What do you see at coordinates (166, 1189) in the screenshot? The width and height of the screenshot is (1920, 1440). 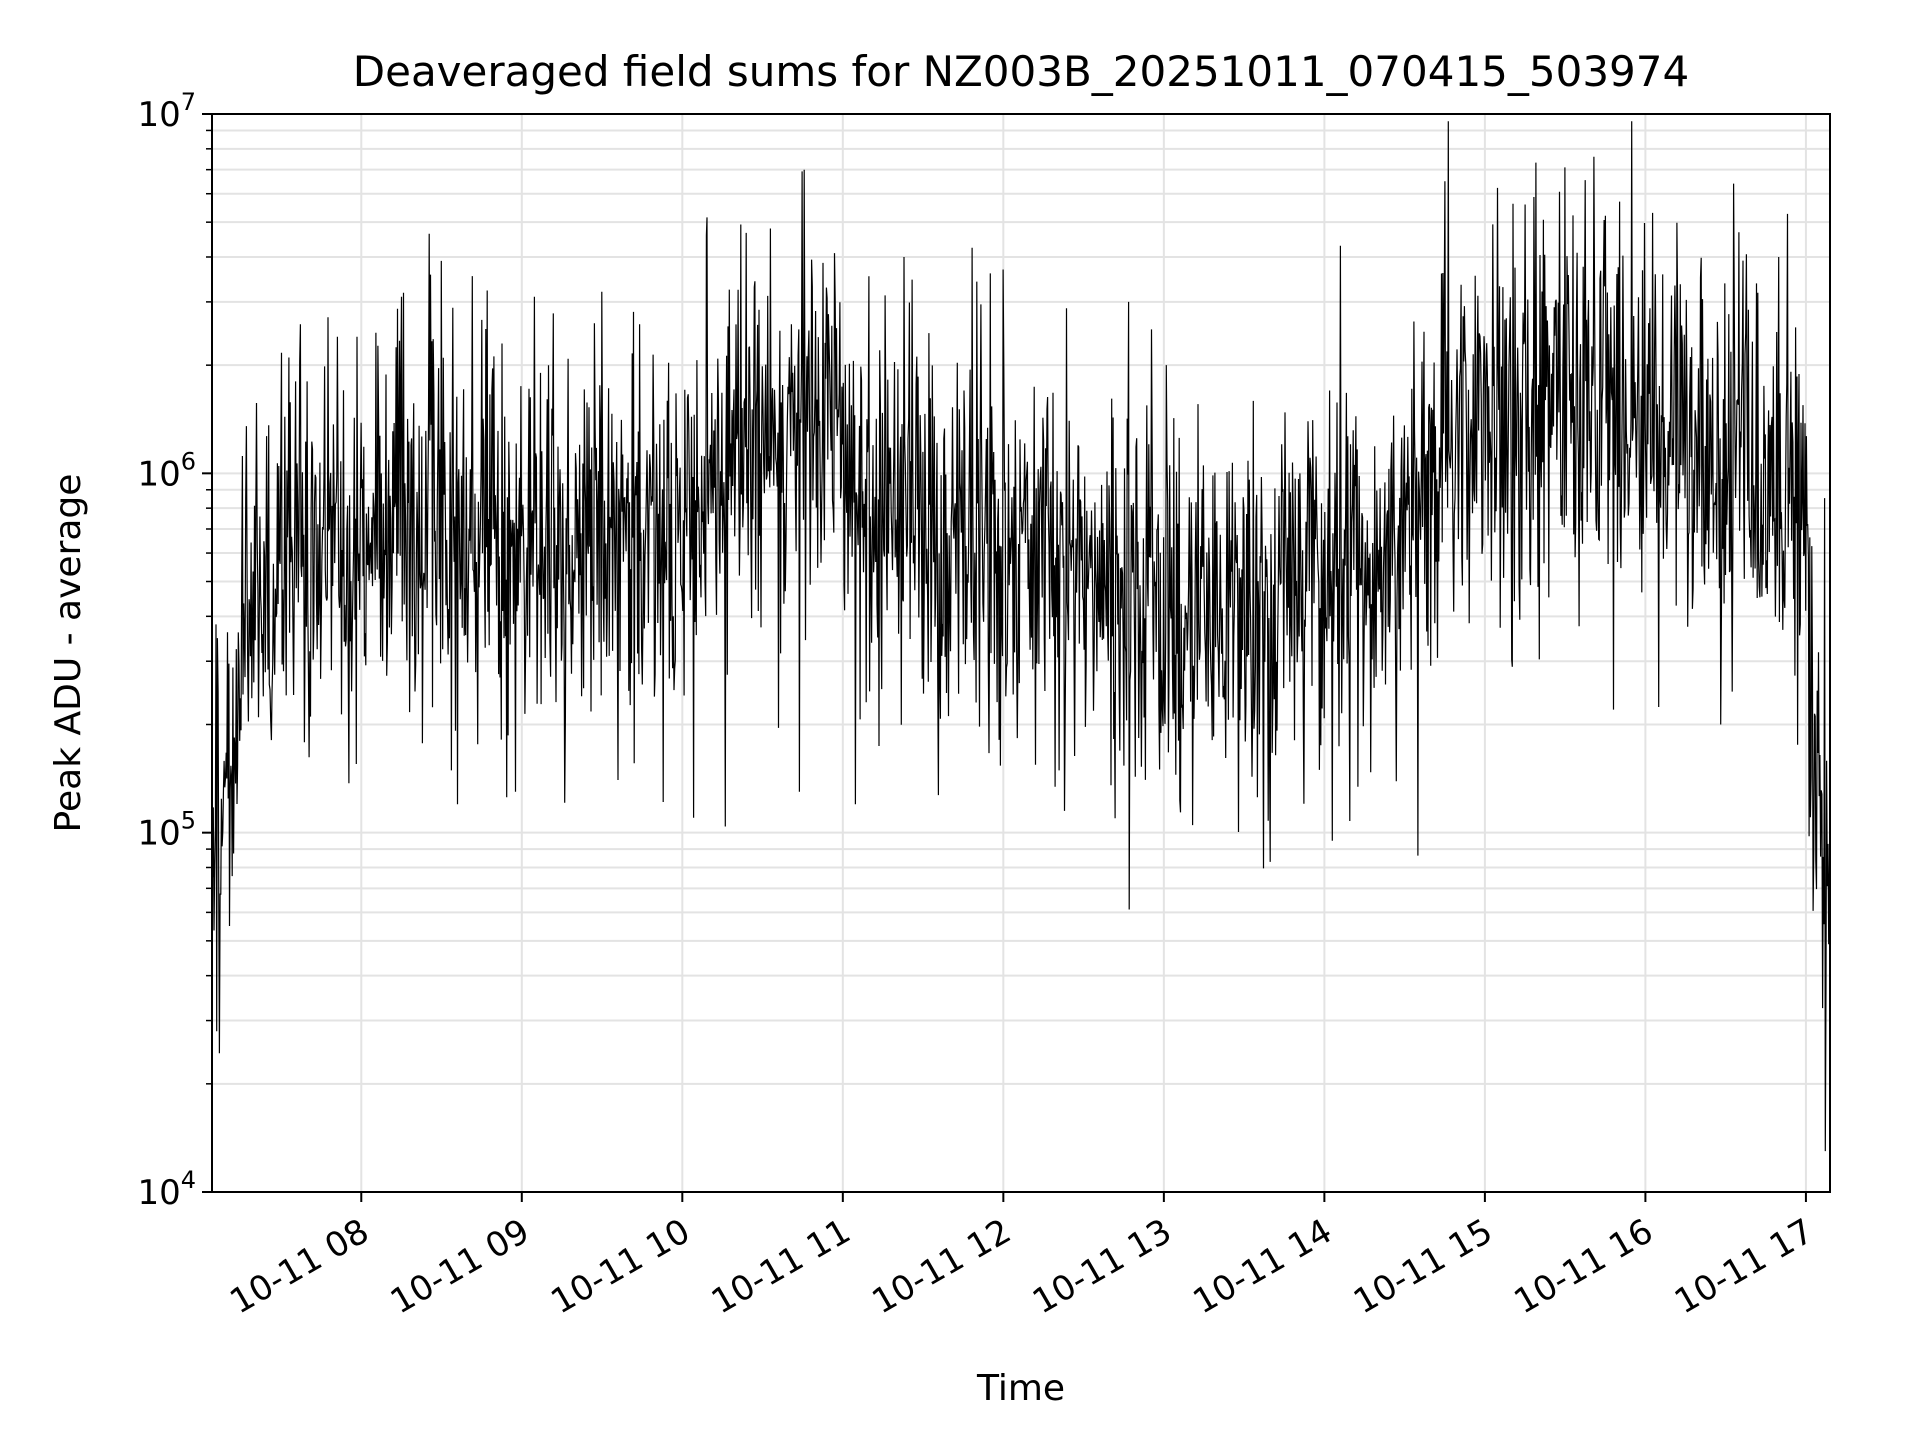 I see `y-tick-label: 10⁴` at bounding box center [166, 1189].